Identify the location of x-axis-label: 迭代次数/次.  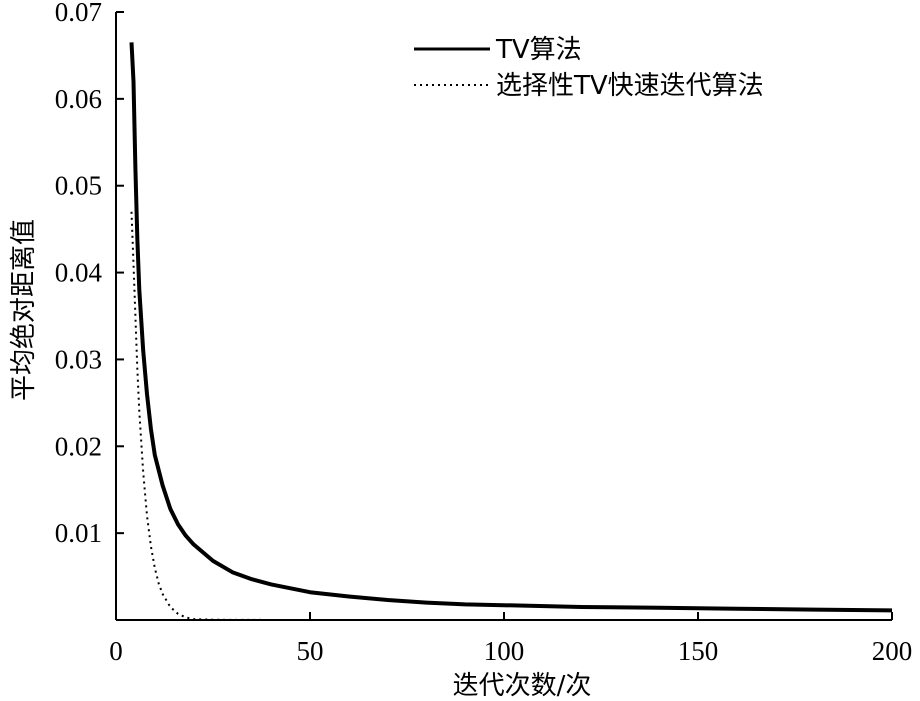
(522, 686).